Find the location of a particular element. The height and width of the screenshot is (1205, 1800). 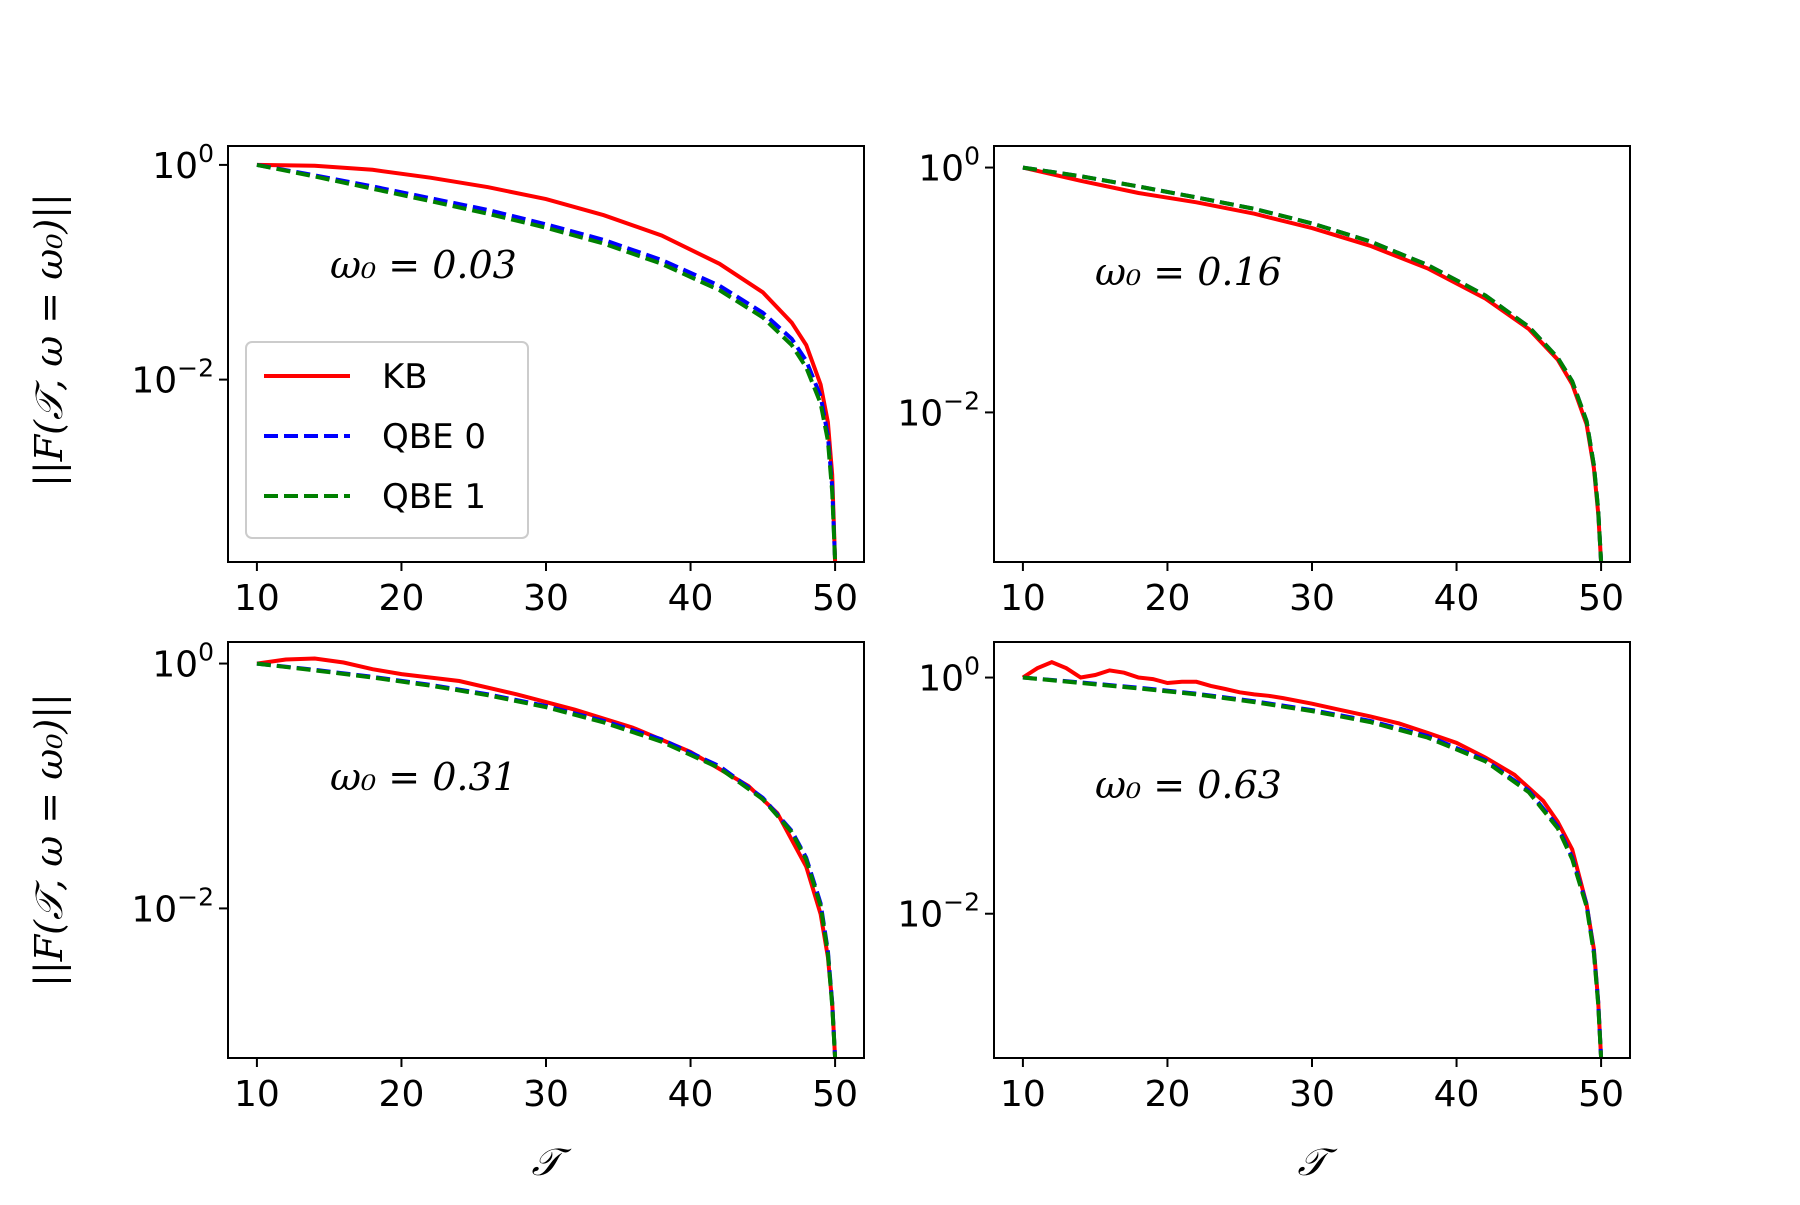

plot-frame is located at coordinates (1312, 354).